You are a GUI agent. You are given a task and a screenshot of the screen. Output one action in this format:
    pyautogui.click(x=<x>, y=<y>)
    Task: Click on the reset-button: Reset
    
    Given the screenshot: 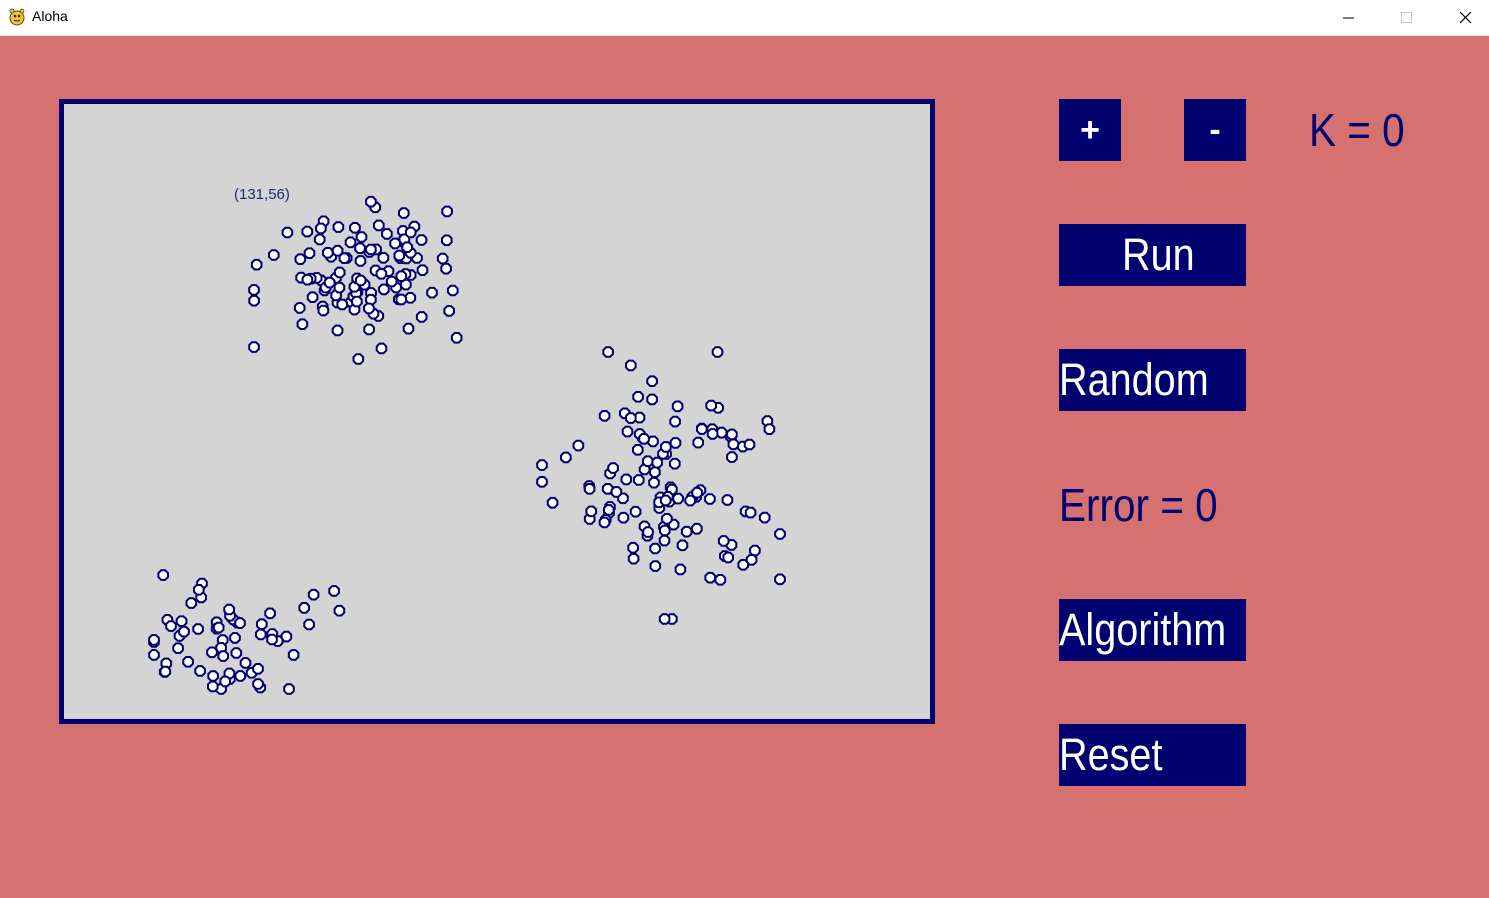 What is the action you would take?
    pyautogui.click(x=1152, y=755)
    